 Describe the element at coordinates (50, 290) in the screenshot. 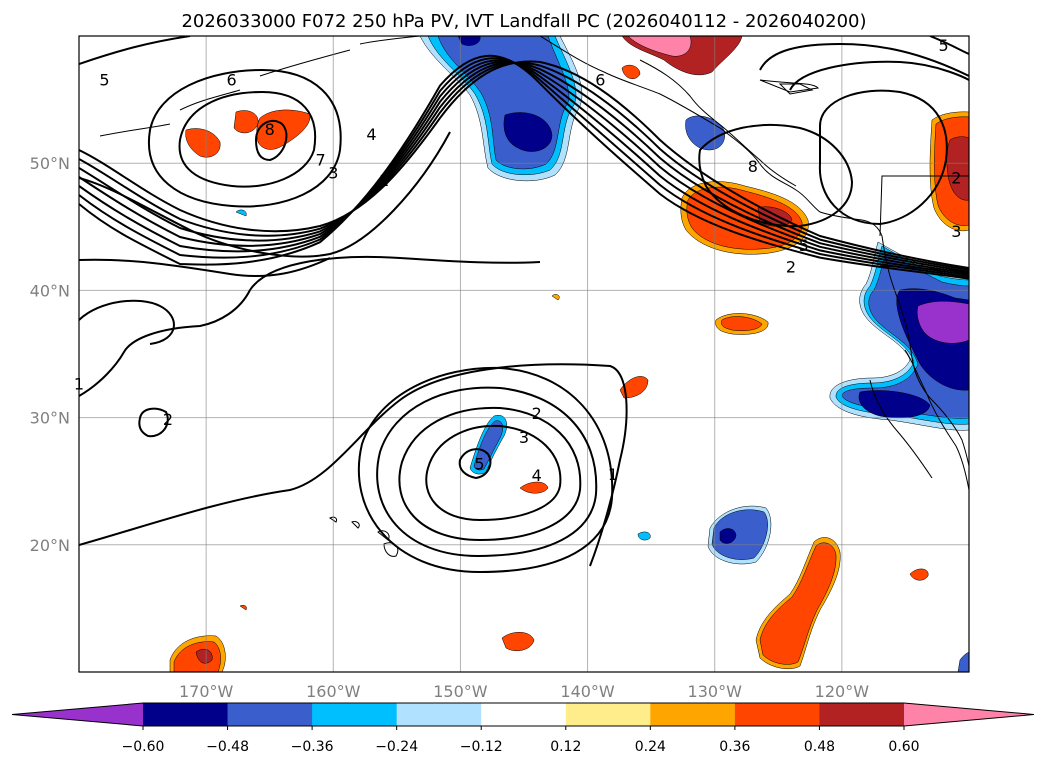

I see `y-tick-label: 40°N` at that location.